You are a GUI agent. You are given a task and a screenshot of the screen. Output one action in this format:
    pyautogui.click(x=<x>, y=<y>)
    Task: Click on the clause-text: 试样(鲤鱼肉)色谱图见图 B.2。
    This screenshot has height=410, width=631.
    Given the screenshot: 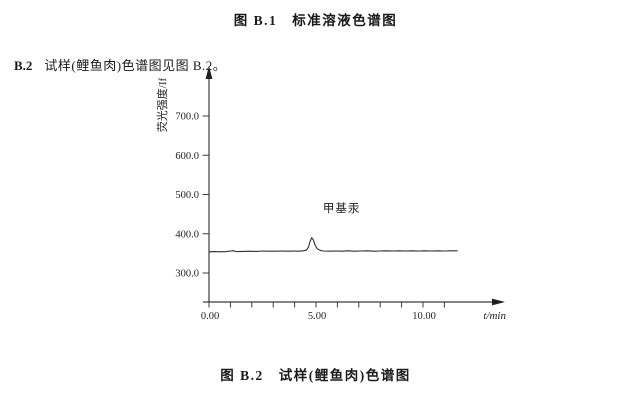 What is the action you would take?
    pyautogui.click(x=135, y=65)
    